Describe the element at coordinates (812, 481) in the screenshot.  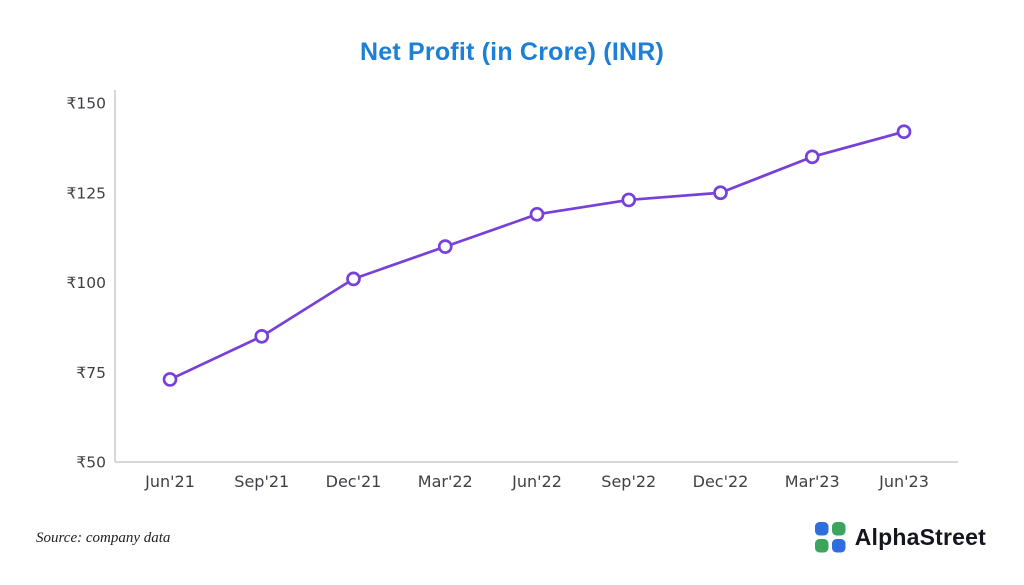
I see `x-tick-label: Mar'23` at that location.